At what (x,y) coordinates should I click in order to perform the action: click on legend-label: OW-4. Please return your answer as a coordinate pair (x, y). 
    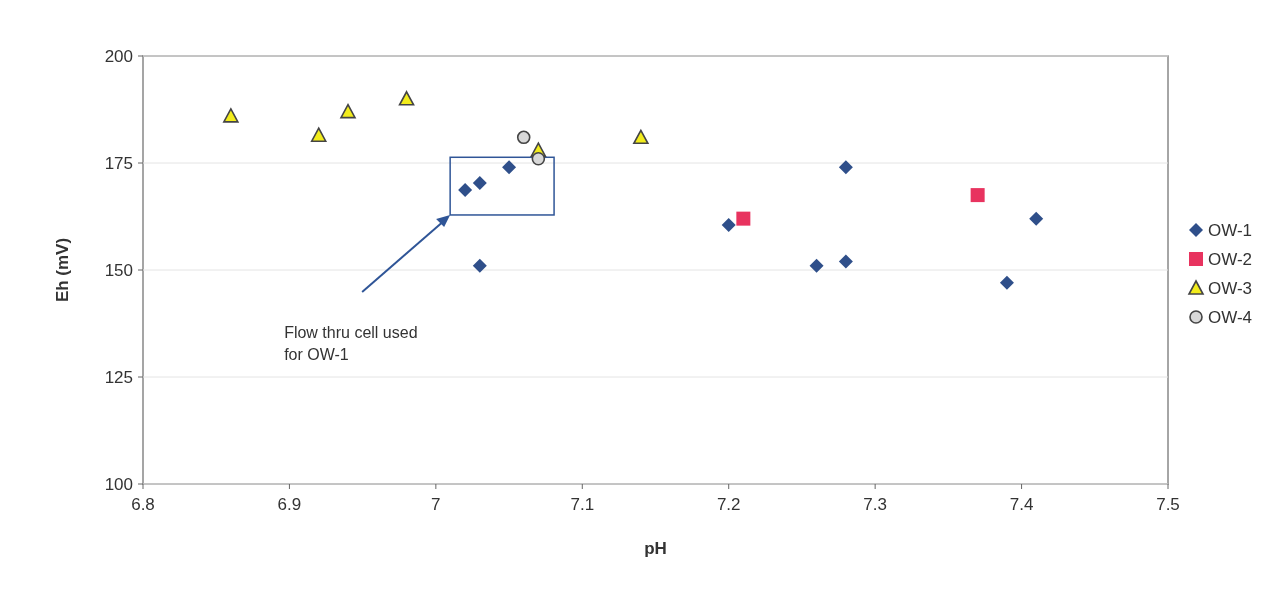
    Looking at the image, I should click on (1230, 317).